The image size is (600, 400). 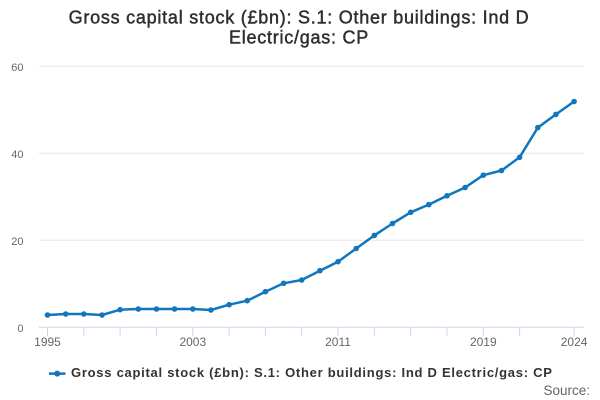 I want to click on svg-text: 2019, so click(x=483, y=342).